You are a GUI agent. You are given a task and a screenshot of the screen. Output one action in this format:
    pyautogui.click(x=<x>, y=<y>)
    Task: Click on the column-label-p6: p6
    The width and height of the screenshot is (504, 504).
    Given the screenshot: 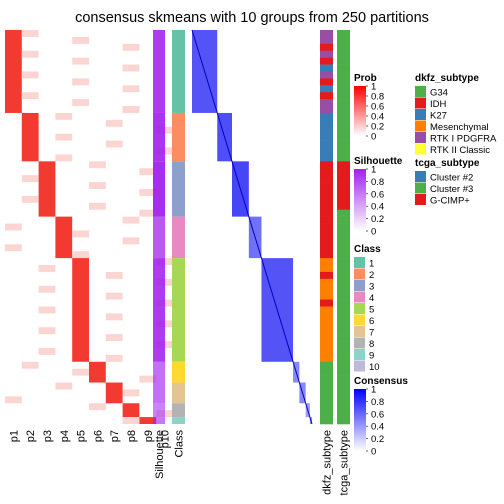 What is the action you would take?
    pyautogui.click(x=98, y=436)
    